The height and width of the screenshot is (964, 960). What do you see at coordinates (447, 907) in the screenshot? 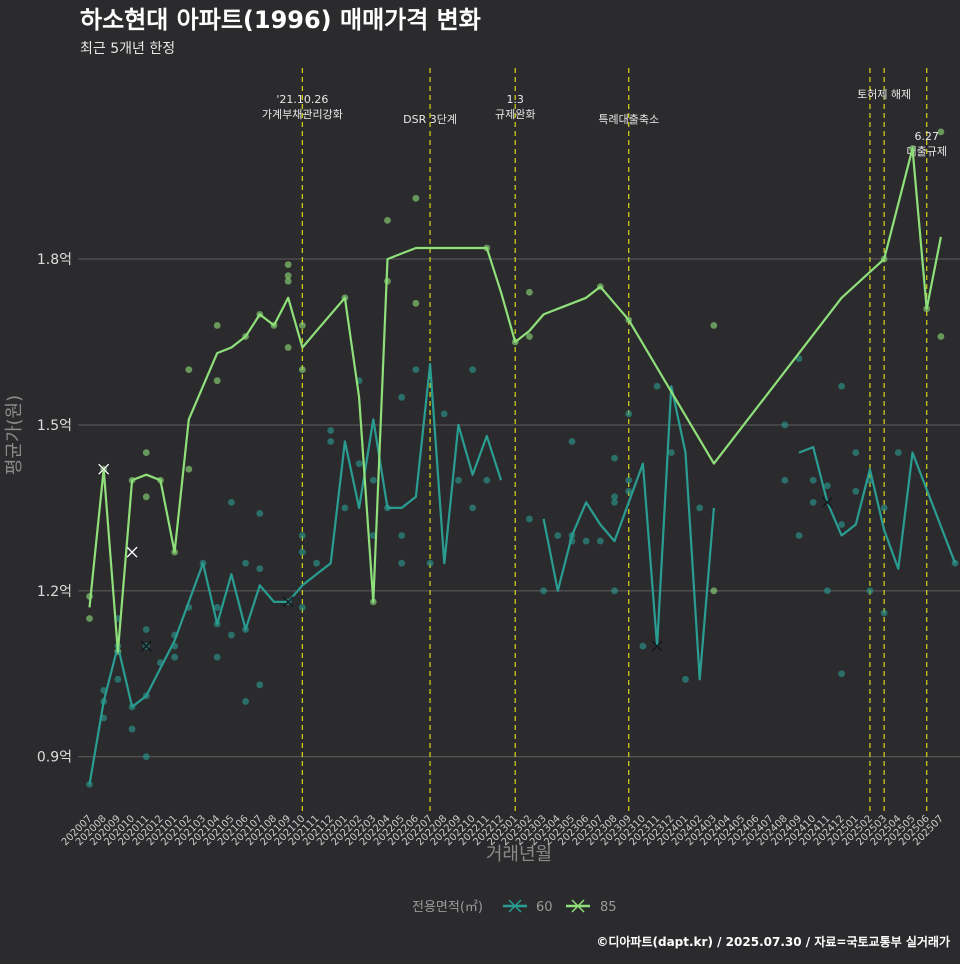
I see `legend-title: 전용면적(㎡)` at bounding box center [447, 907].